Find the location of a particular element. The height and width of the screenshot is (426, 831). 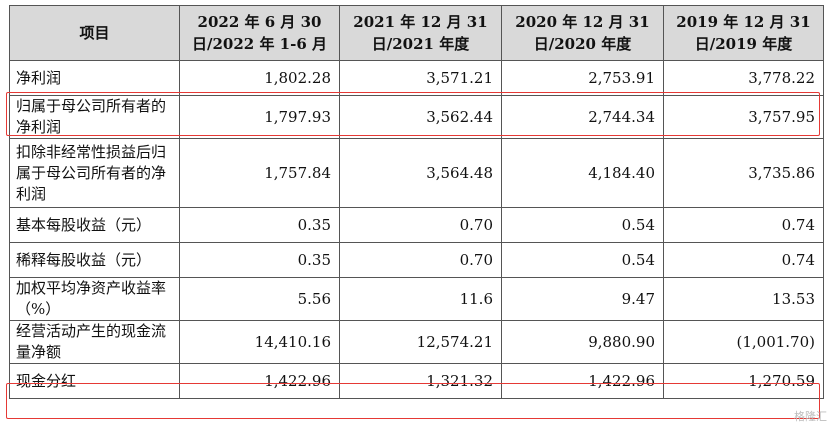

cell-value: 3,735.86 is located at coordinates (743, 173).